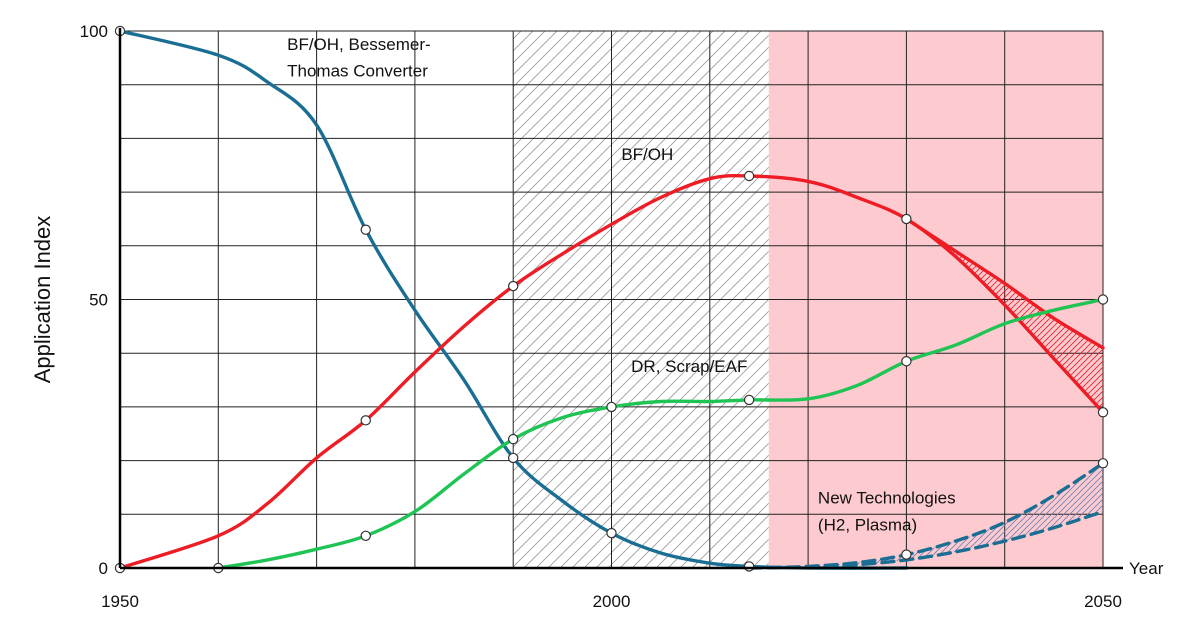 This screenshot has width=1200, height=630. What do you see at coordinates (357, 71) in the screenshot?
I see `series-annotation: Thomas Converter` at bounding box center [357, 71].